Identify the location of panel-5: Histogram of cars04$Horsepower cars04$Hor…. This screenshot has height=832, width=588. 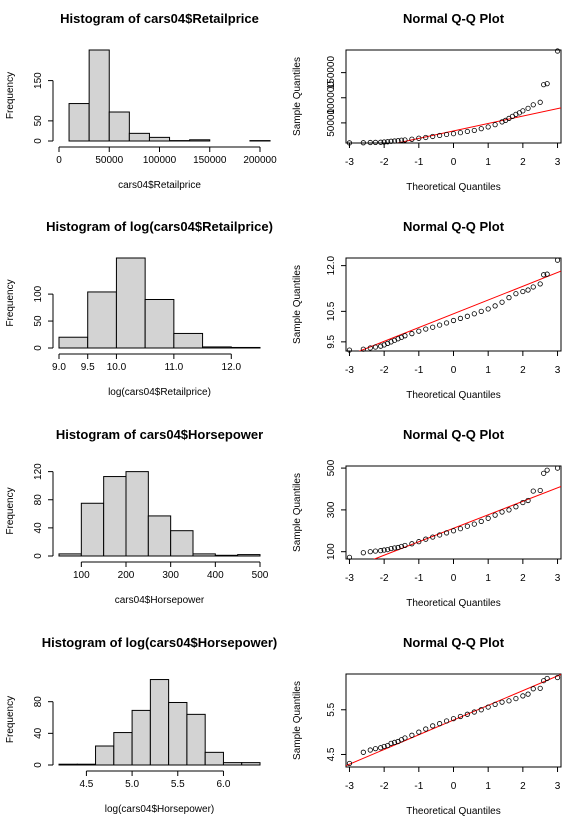
(137, 516).